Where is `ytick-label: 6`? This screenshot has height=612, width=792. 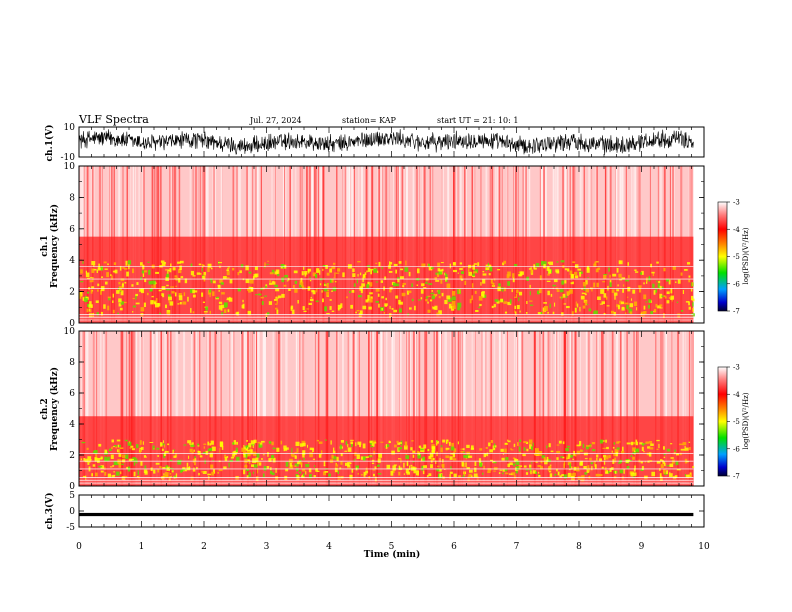 ytick-label: 6 is located at coordinates (72, 230).